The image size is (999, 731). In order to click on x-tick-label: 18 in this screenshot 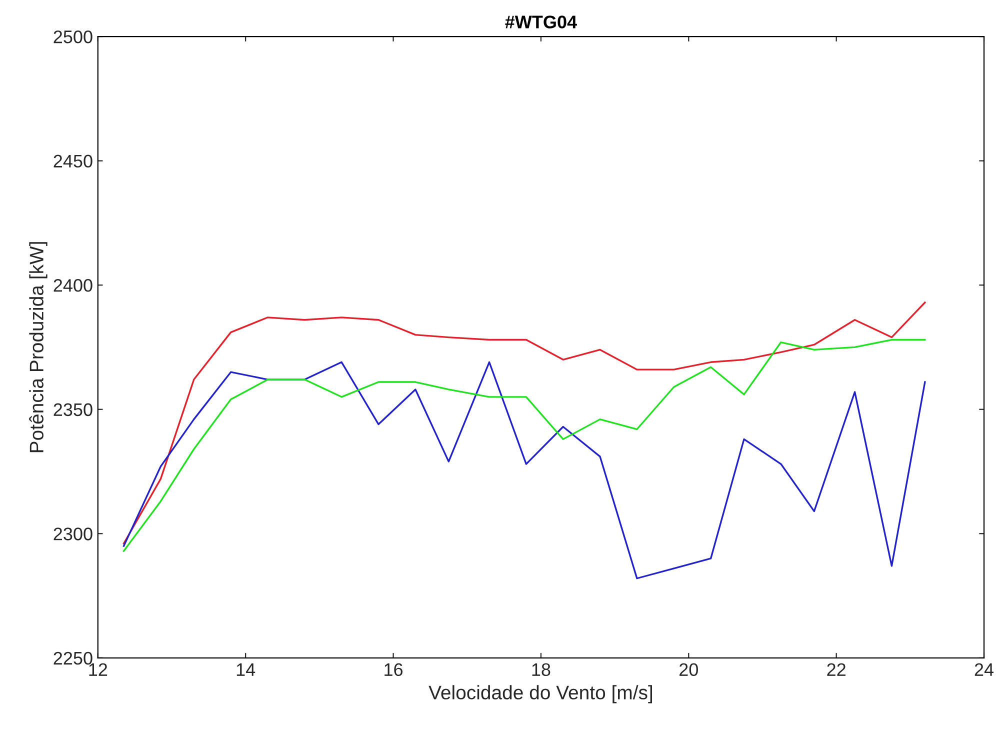, I will do `click(541, 669)`.